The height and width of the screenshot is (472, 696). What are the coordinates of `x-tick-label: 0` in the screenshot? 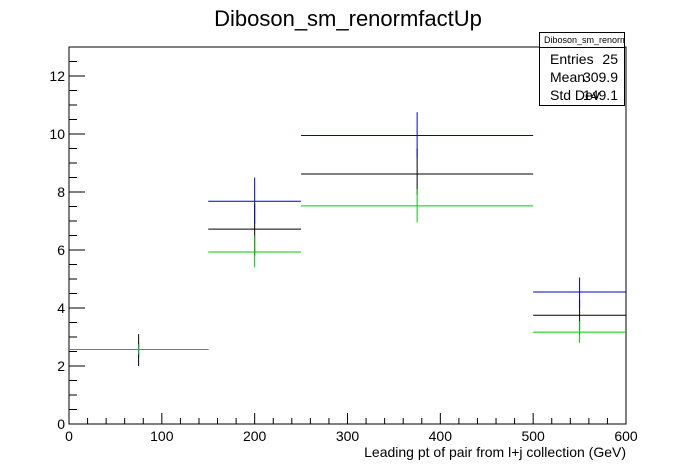 It's located at (69, 436).